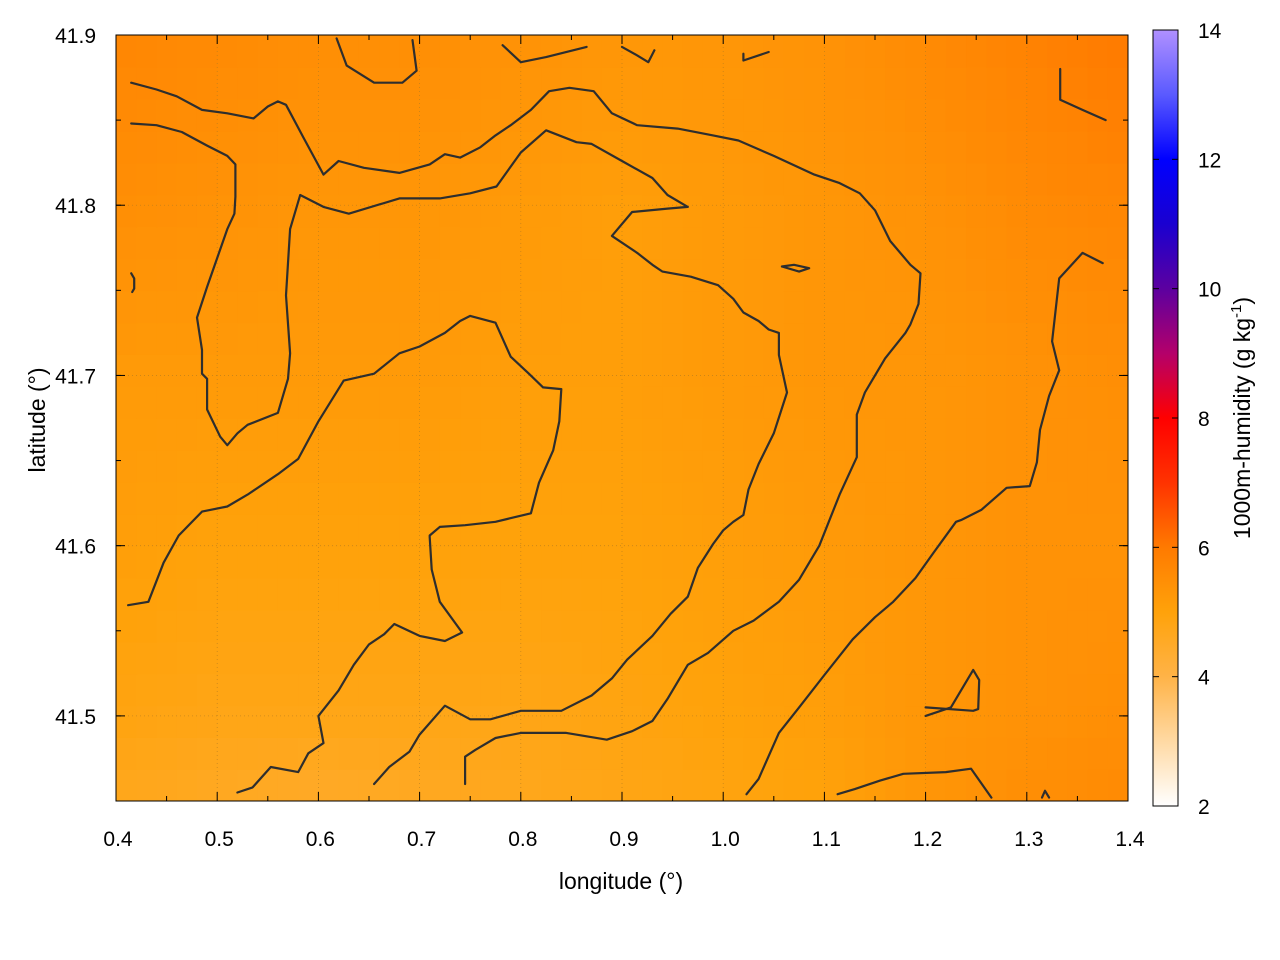 The width and height of the screenshot is (1280, 960). I want to click on colorbar-tick-label: 8, so click(1204, 419).